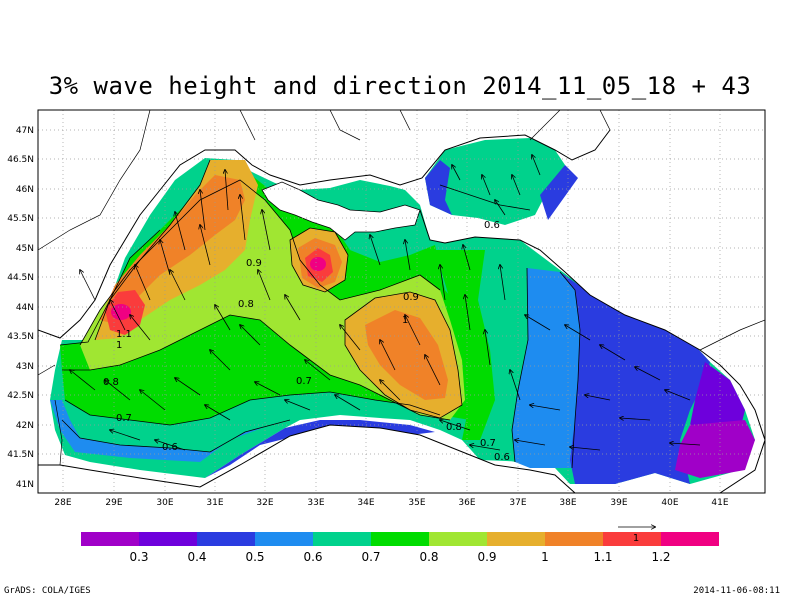  What do you see at coordinates (121, 312) in the screenshot?
I see `zone-max` at bounding box center [121, 312].